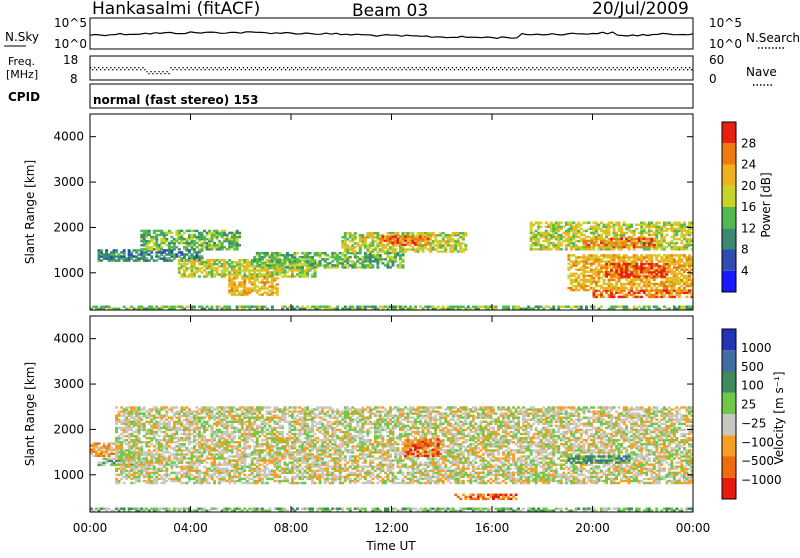 This screenshot has width=800, height=558. I want to click on colorbar-segment, so click(729, 175).